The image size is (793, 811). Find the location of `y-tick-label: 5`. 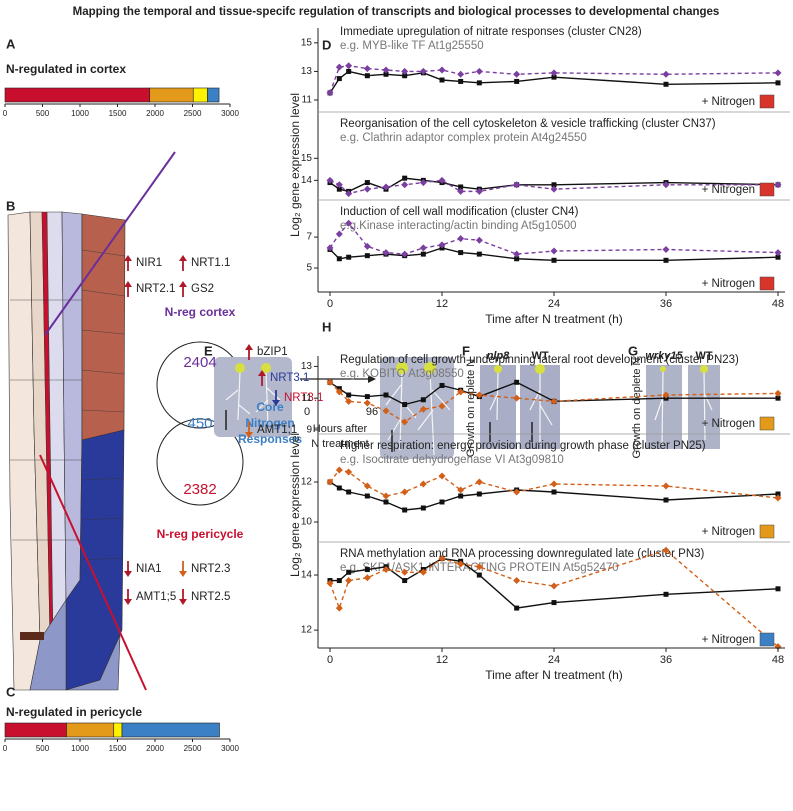

y-tick-label: 5 is located at coordinates (309, 268).